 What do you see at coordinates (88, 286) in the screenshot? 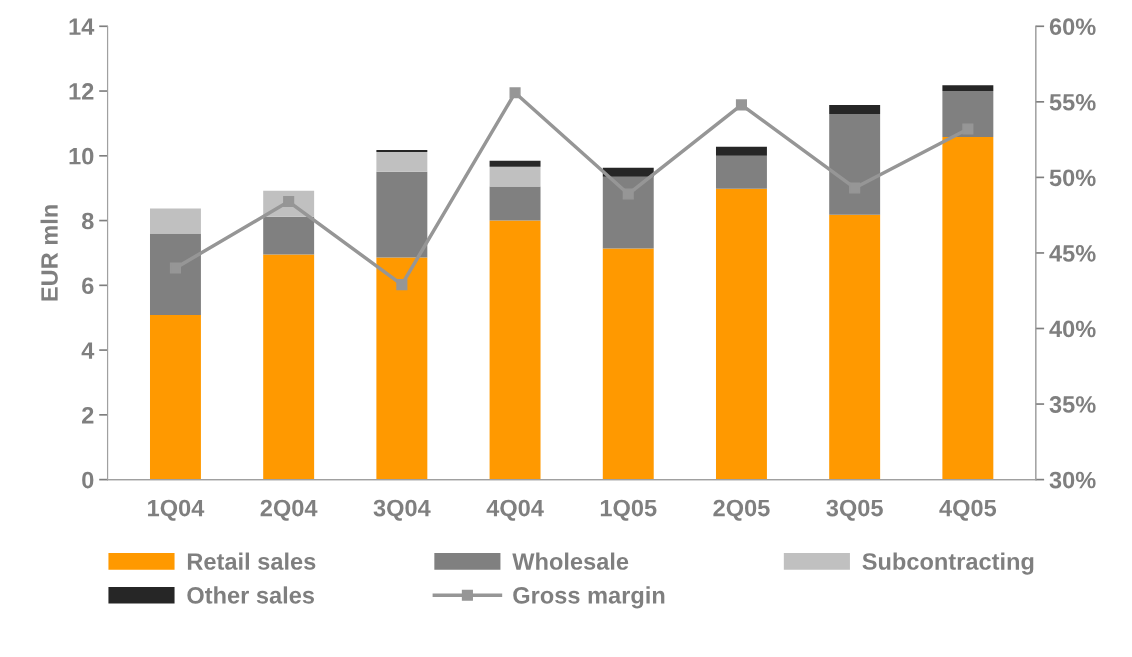
I see `y-tick-label: 6` at bounding box center [88, 286].